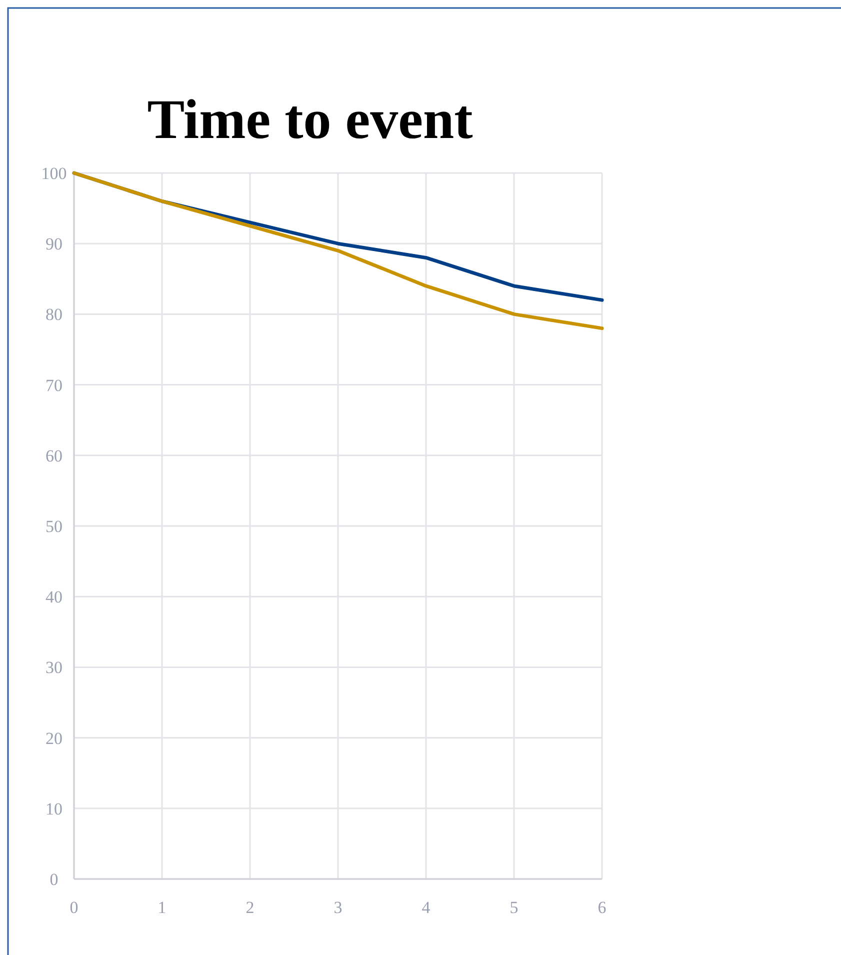 The height and width of the screenshot is (955, 841). I want to click on y-tick-label: 70, so click(54, 385).